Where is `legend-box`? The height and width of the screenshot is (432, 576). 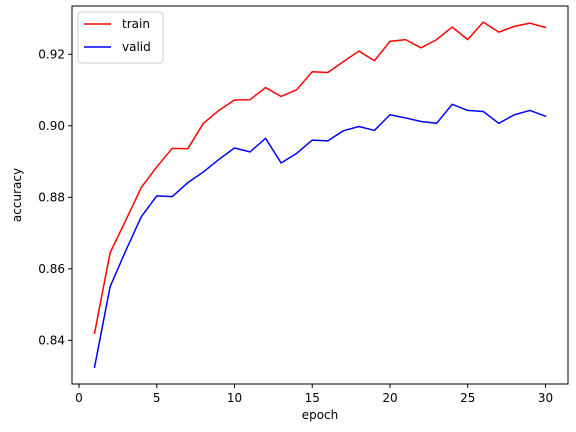
legend-box is located at coordinates (120, 37).